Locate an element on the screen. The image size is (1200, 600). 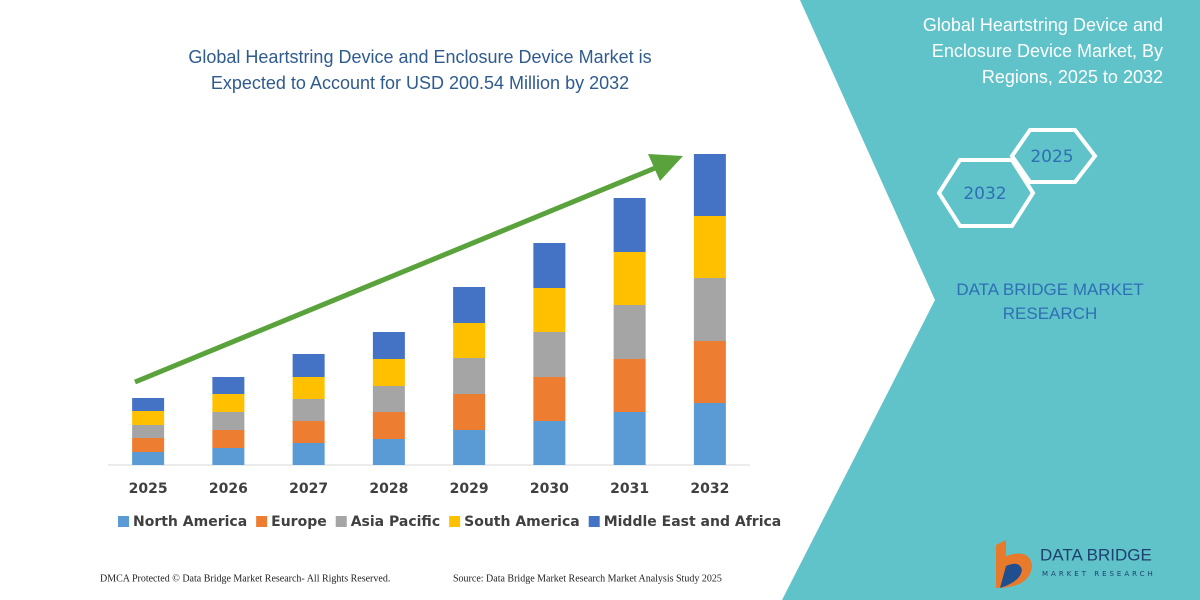
x-tick-label: 2025 is located at coordinates (148, 489).